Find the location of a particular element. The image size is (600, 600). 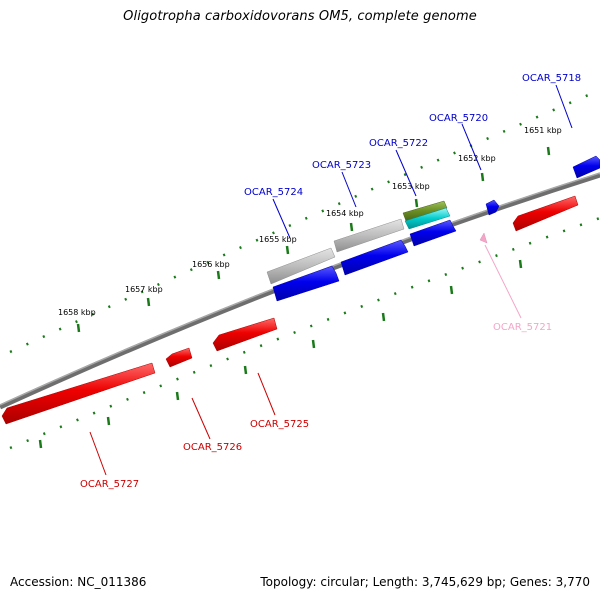

gene-ocar-5723-arrow is located at coordinates (374, 257).